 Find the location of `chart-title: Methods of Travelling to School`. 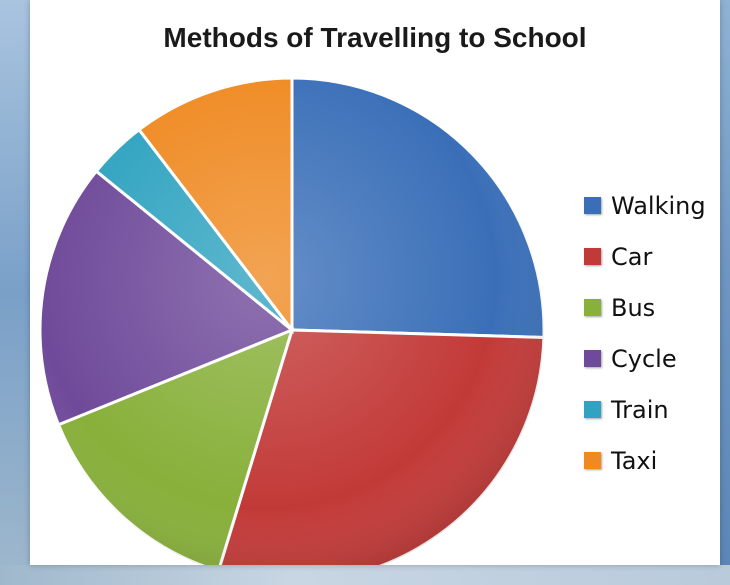

chart-title: Methods of Travelling to School is located at coordinates (375, 37).